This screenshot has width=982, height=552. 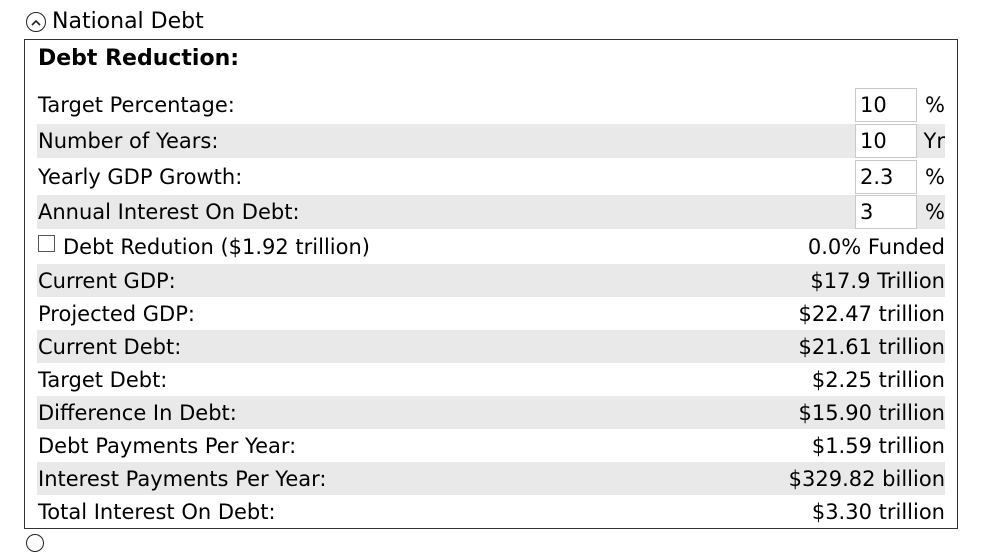 What do you see at coordinates (491, 346) in the screenshot?
I see `row-current-debt: Current Debt: $21.61 trillion` at bounding box center [491, 346].